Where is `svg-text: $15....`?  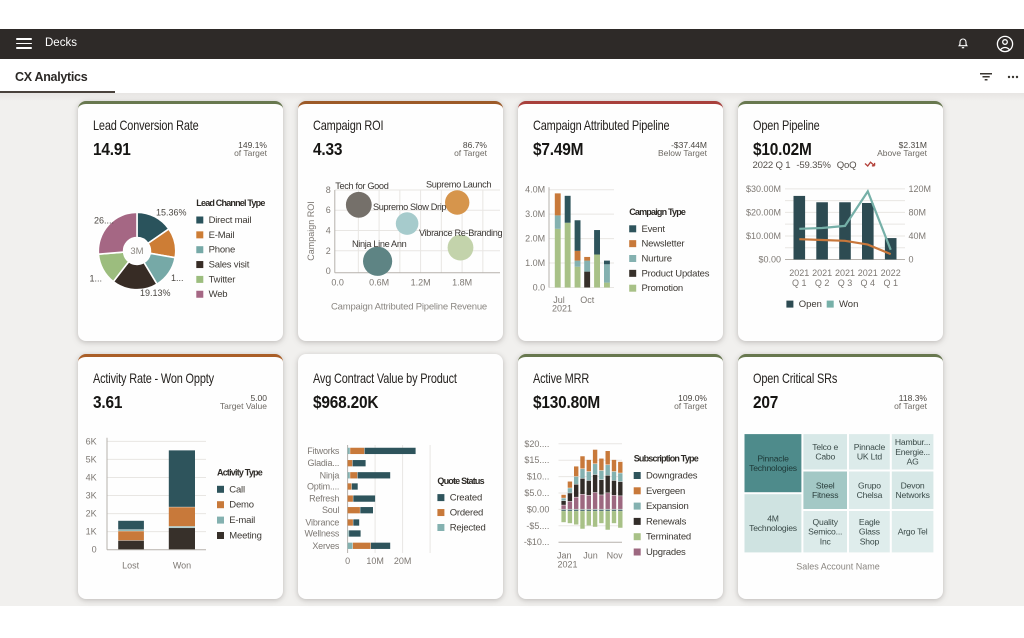
svg-text: $15.... is located at coordinates (536, 460).